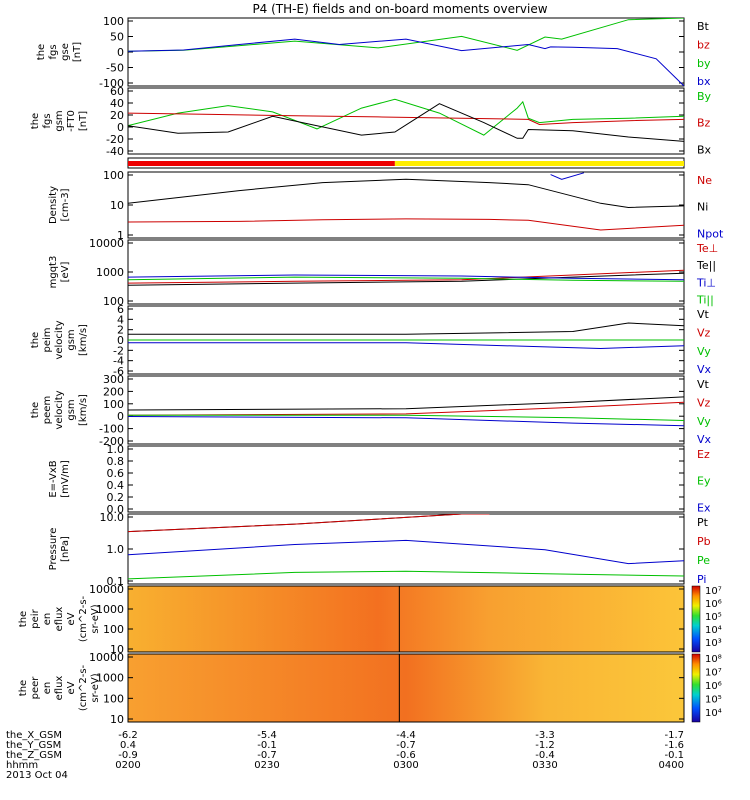 The height and width of the screenshot is (800, 750). Describe the element at coordinates (115, 68) in the screenshot. I see `y-tick-label: -50` at that location.